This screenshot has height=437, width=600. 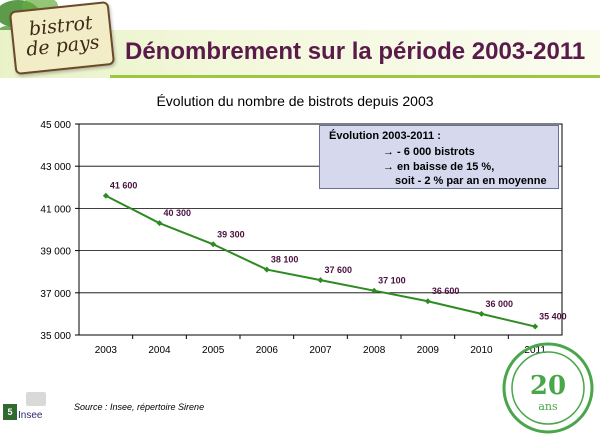 What do you see at coordinates (339, 270) in the screenshot?
I see `data-label: 37 600` at bounding box center [339, 270].